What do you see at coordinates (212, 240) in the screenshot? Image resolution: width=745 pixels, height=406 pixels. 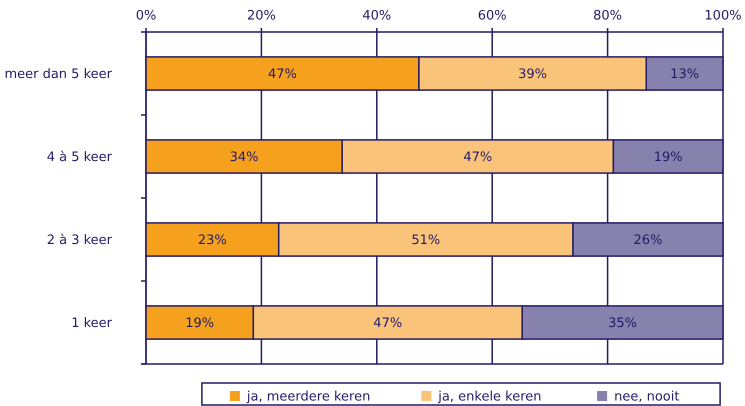 I see `data-label: 23%` at bounding box center [212, 240].